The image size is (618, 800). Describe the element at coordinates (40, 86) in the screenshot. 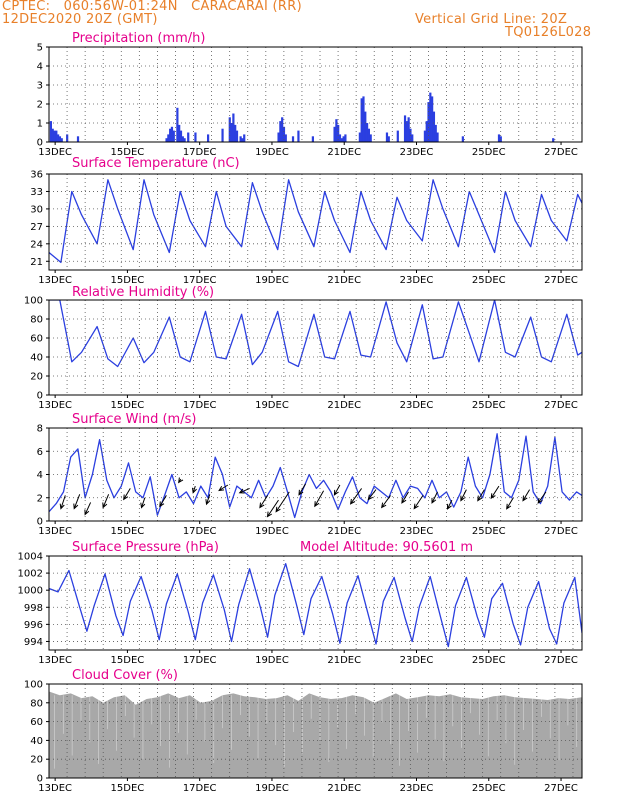

I see `y-tick-label: 3` at that location.